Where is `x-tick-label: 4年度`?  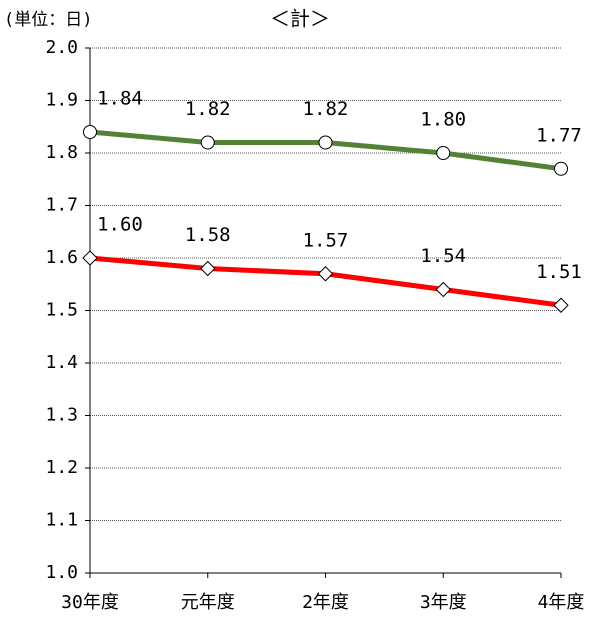 x-tick-label: 4年度 is located at coordinates (561, 602).